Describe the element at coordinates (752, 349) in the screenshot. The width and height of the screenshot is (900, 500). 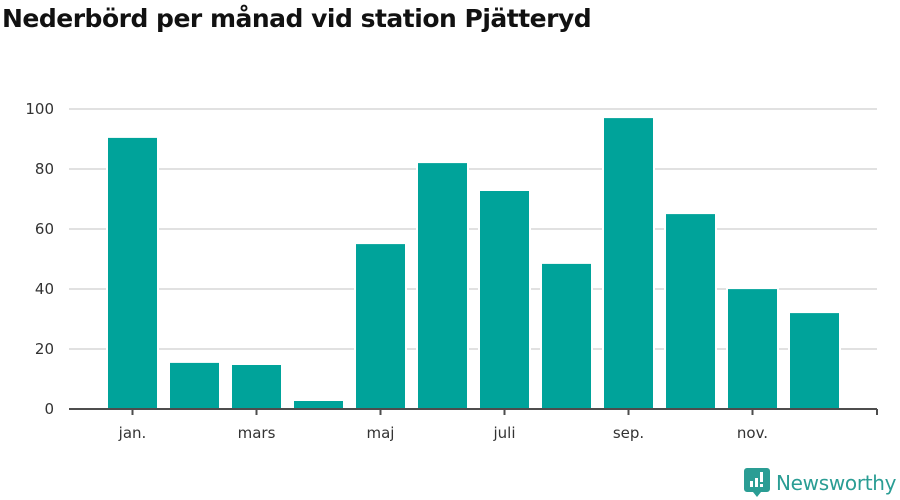
I see `bar-nov` at that location.